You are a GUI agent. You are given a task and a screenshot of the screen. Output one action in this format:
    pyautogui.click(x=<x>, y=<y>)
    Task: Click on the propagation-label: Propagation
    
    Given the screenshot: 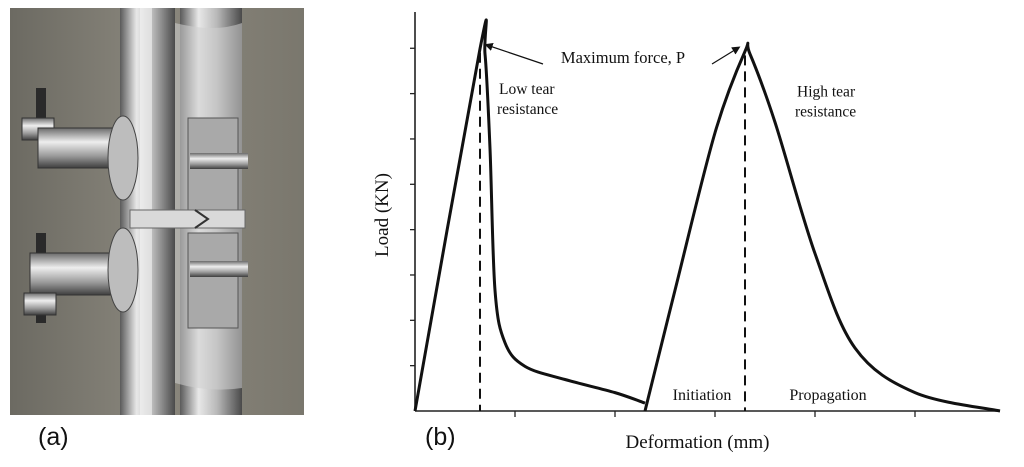 What is the action you would take?
    pyautogui.click(x=827, y=395)
    